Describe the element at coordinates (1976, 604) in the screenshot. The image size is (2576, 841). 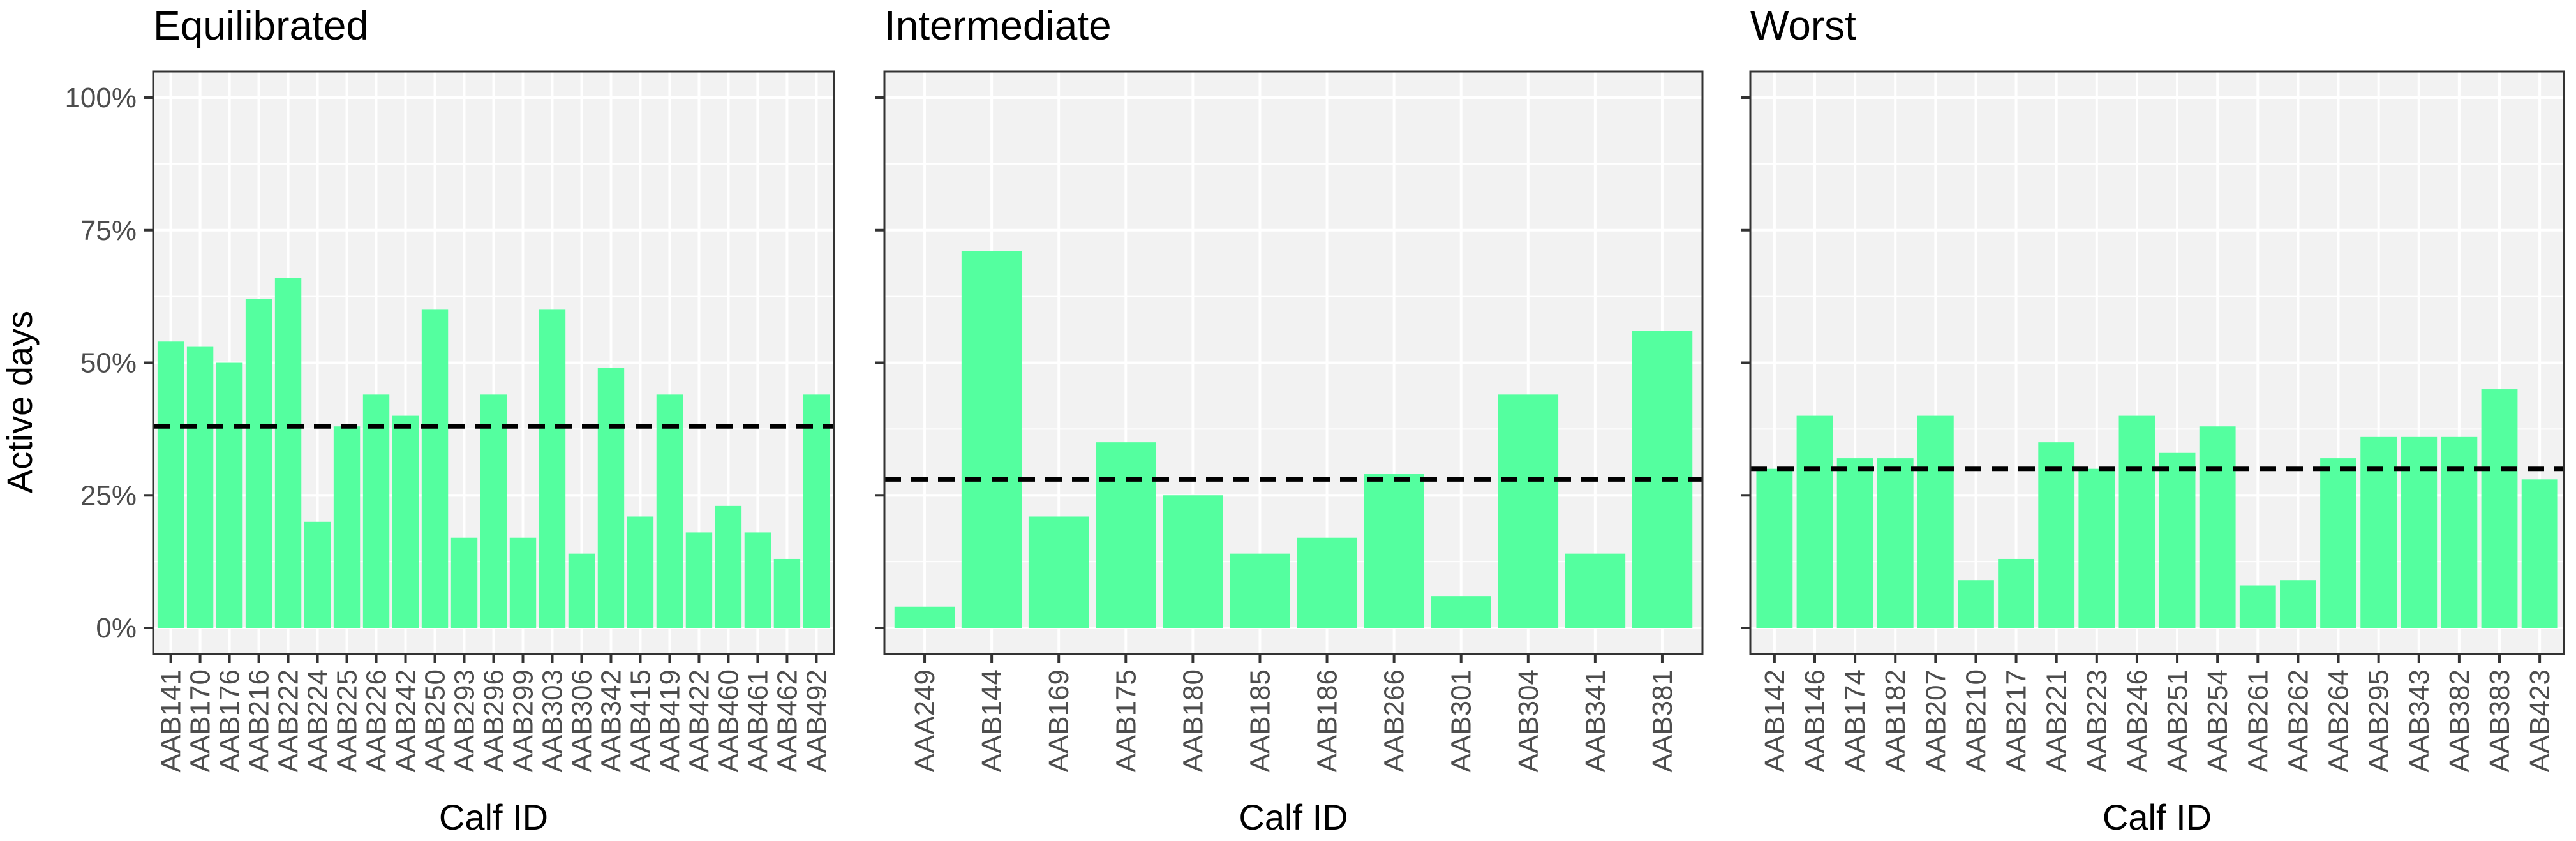
I see `bar-aab210` at that location.